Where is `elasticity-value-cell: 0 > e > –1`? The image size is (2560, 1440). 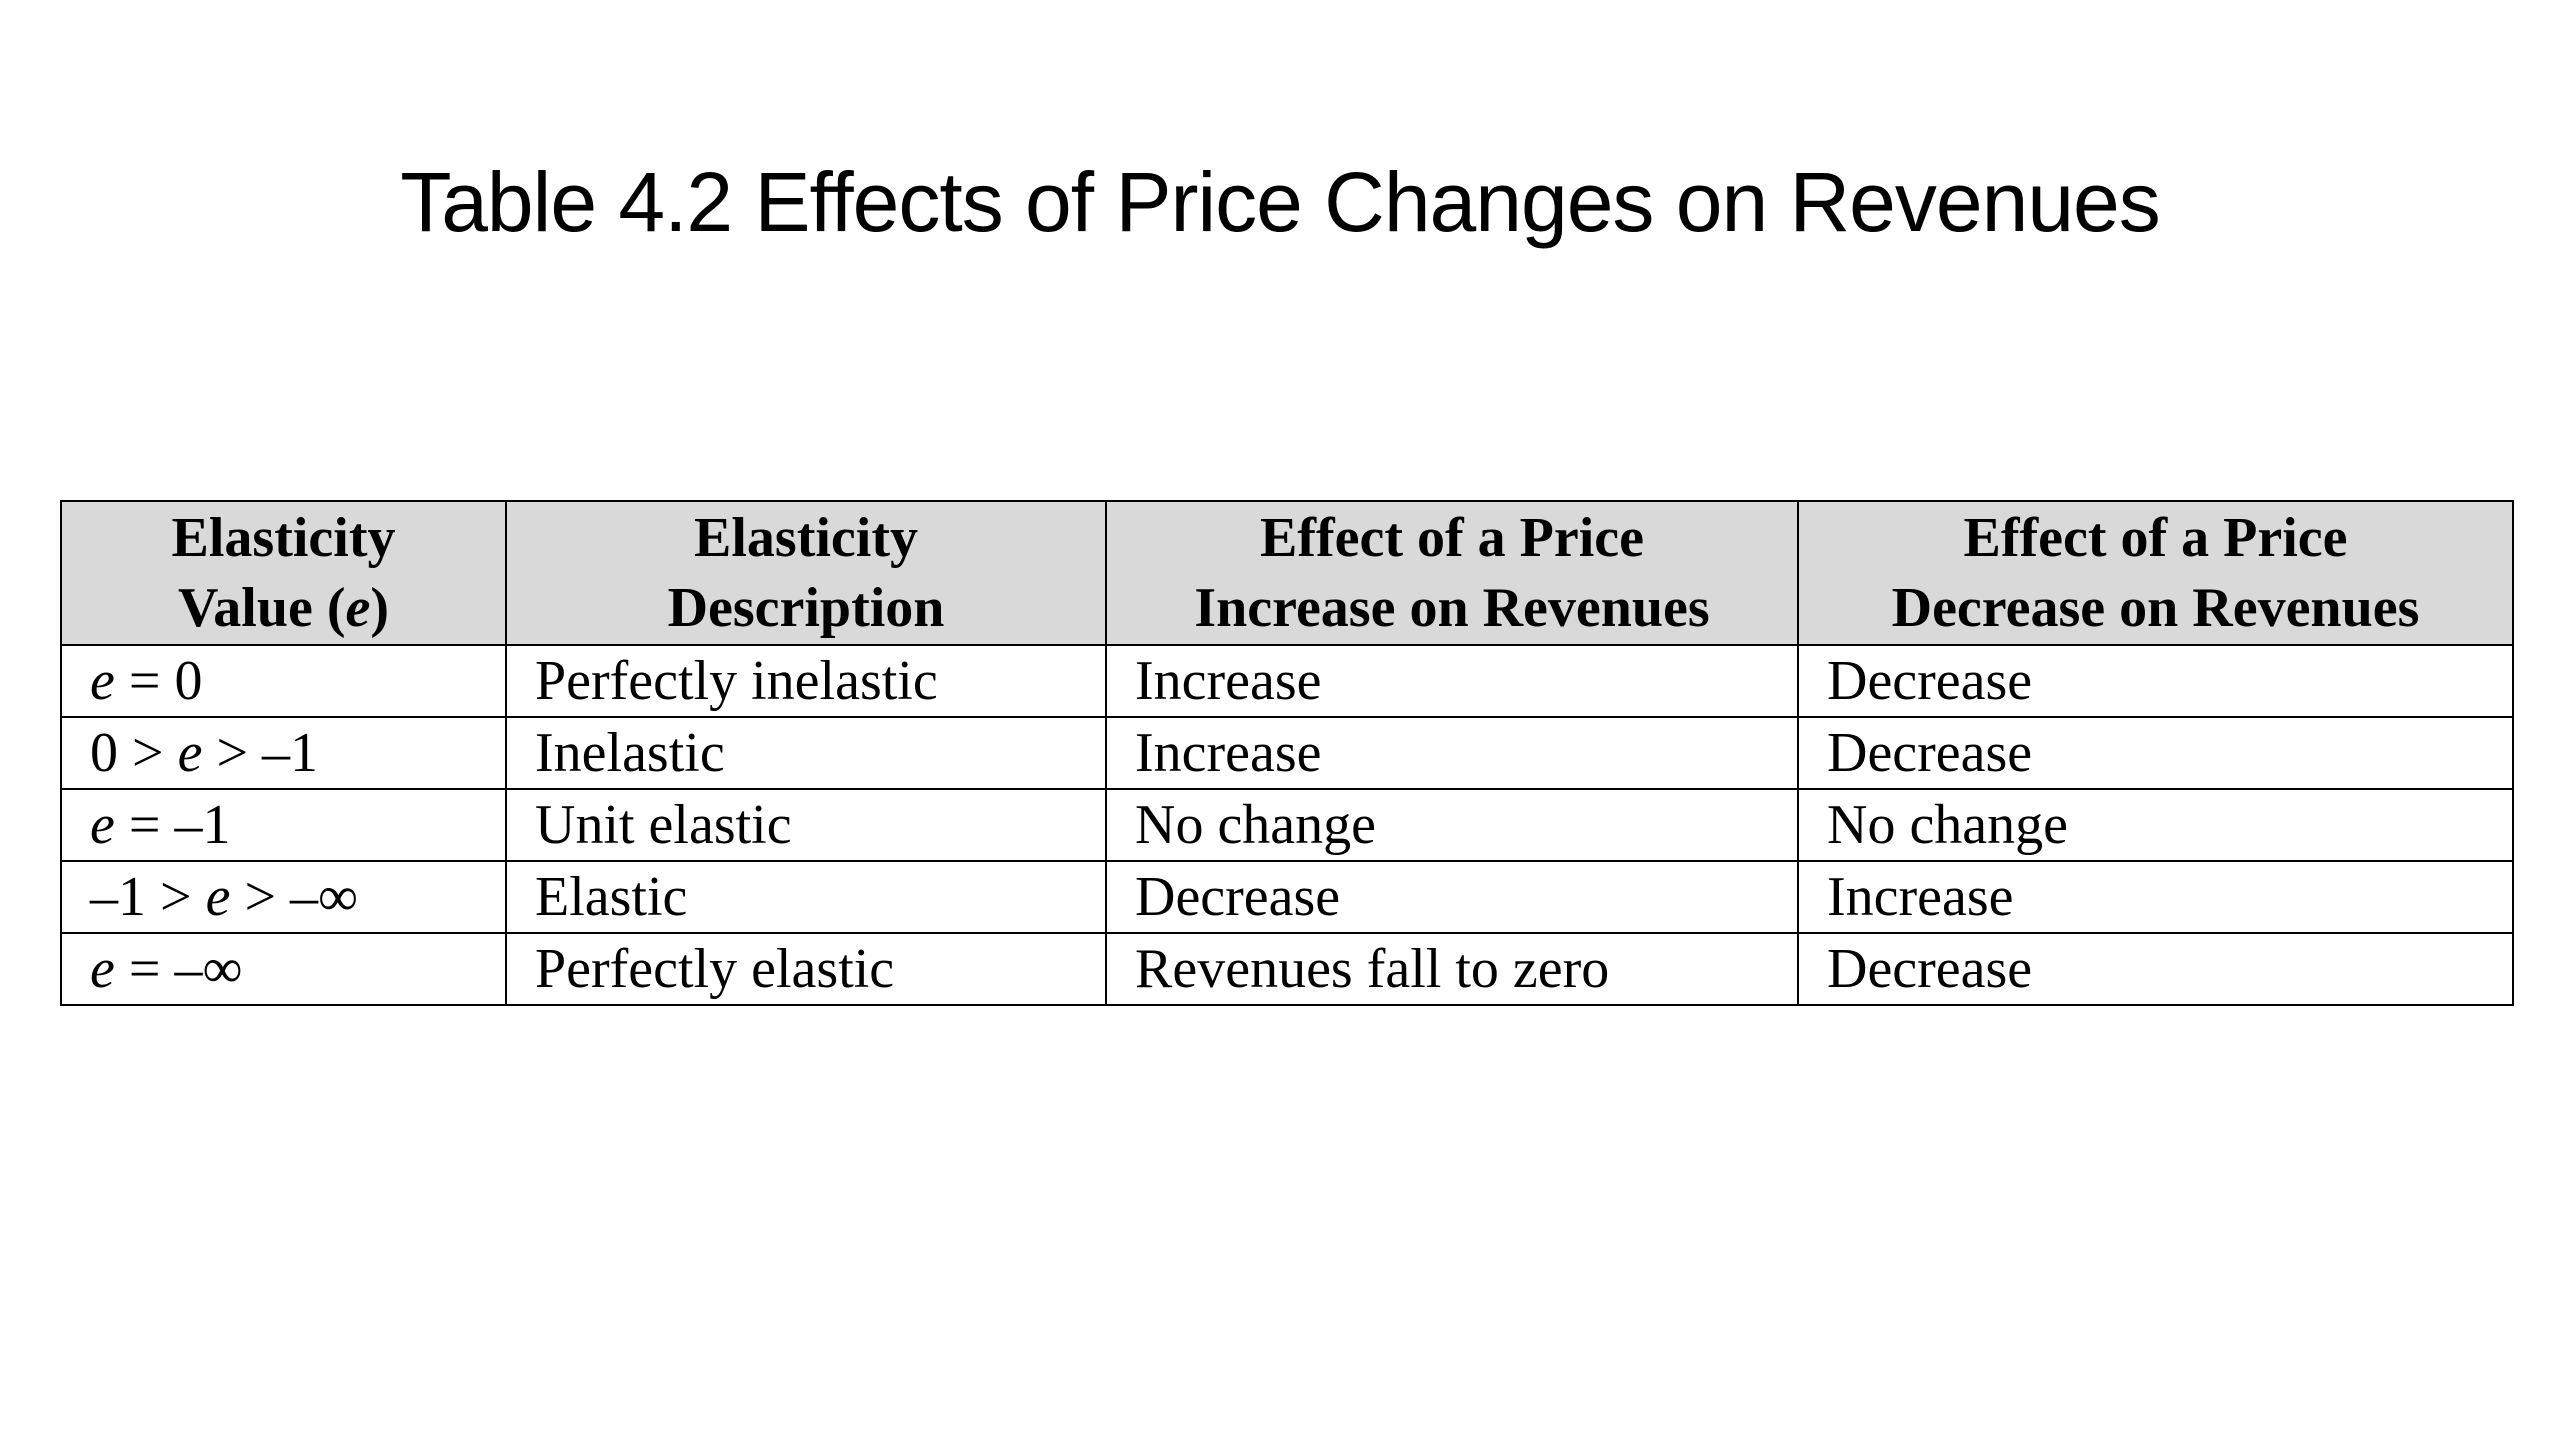
elasticity-value-cell: 0 > e > –1 is located at coordinates (283, 753).